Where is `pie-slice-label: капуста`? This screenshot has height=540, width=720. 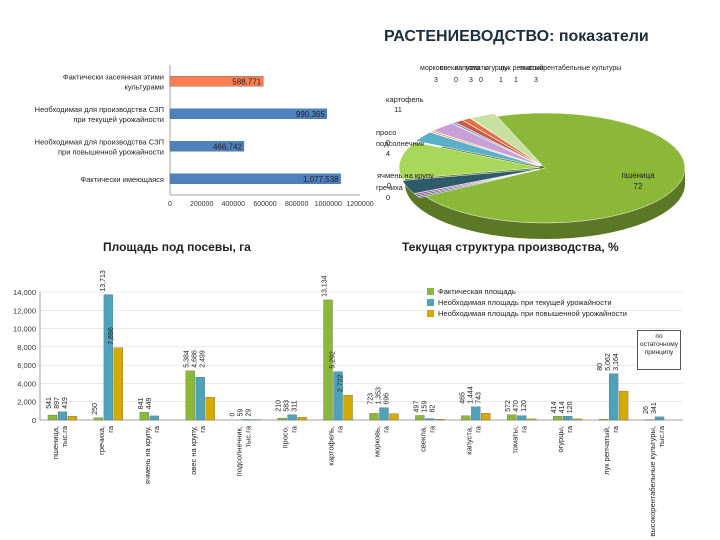 pie-slice-label: капуста is located at coordinates (467, 68).